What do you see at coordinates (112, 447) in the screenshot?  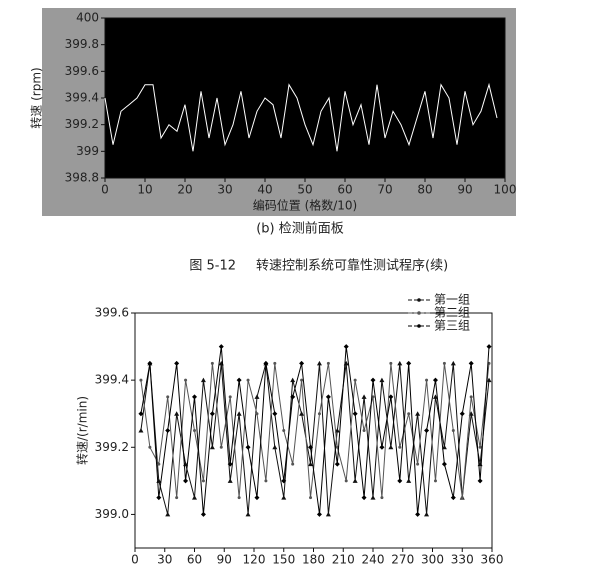 I see `y-tick-label: 399.2` at bounding box center [112, 447].